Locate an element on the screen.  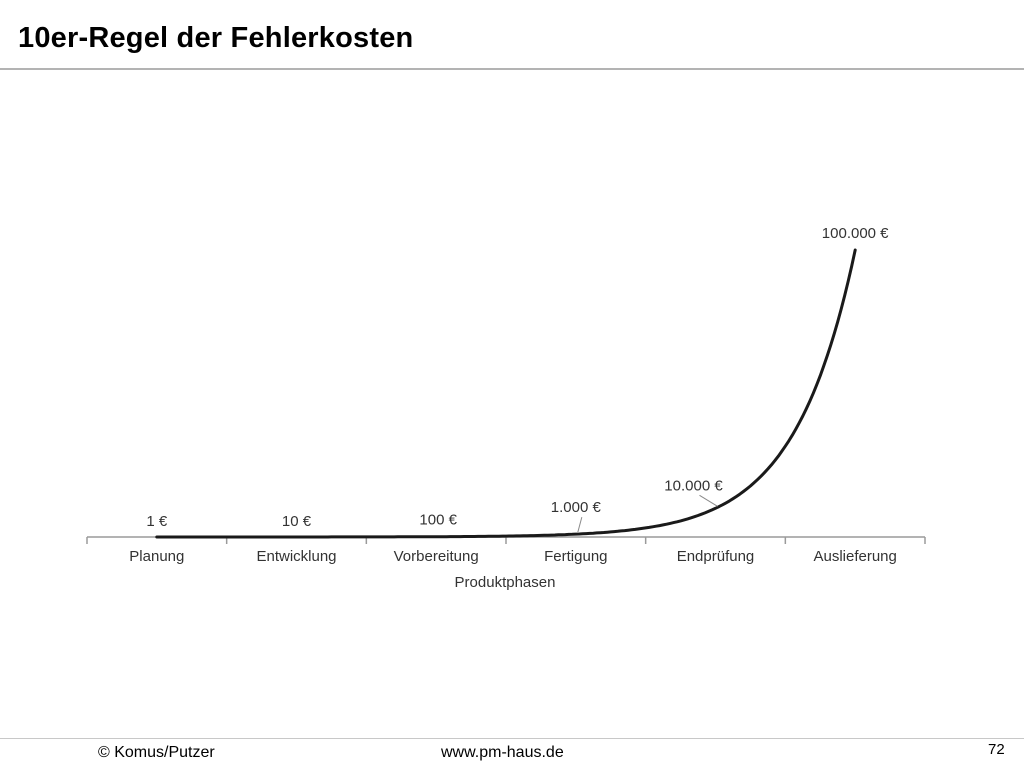
x-axis-title: Produktphasen is located at coordinates (505, 582).